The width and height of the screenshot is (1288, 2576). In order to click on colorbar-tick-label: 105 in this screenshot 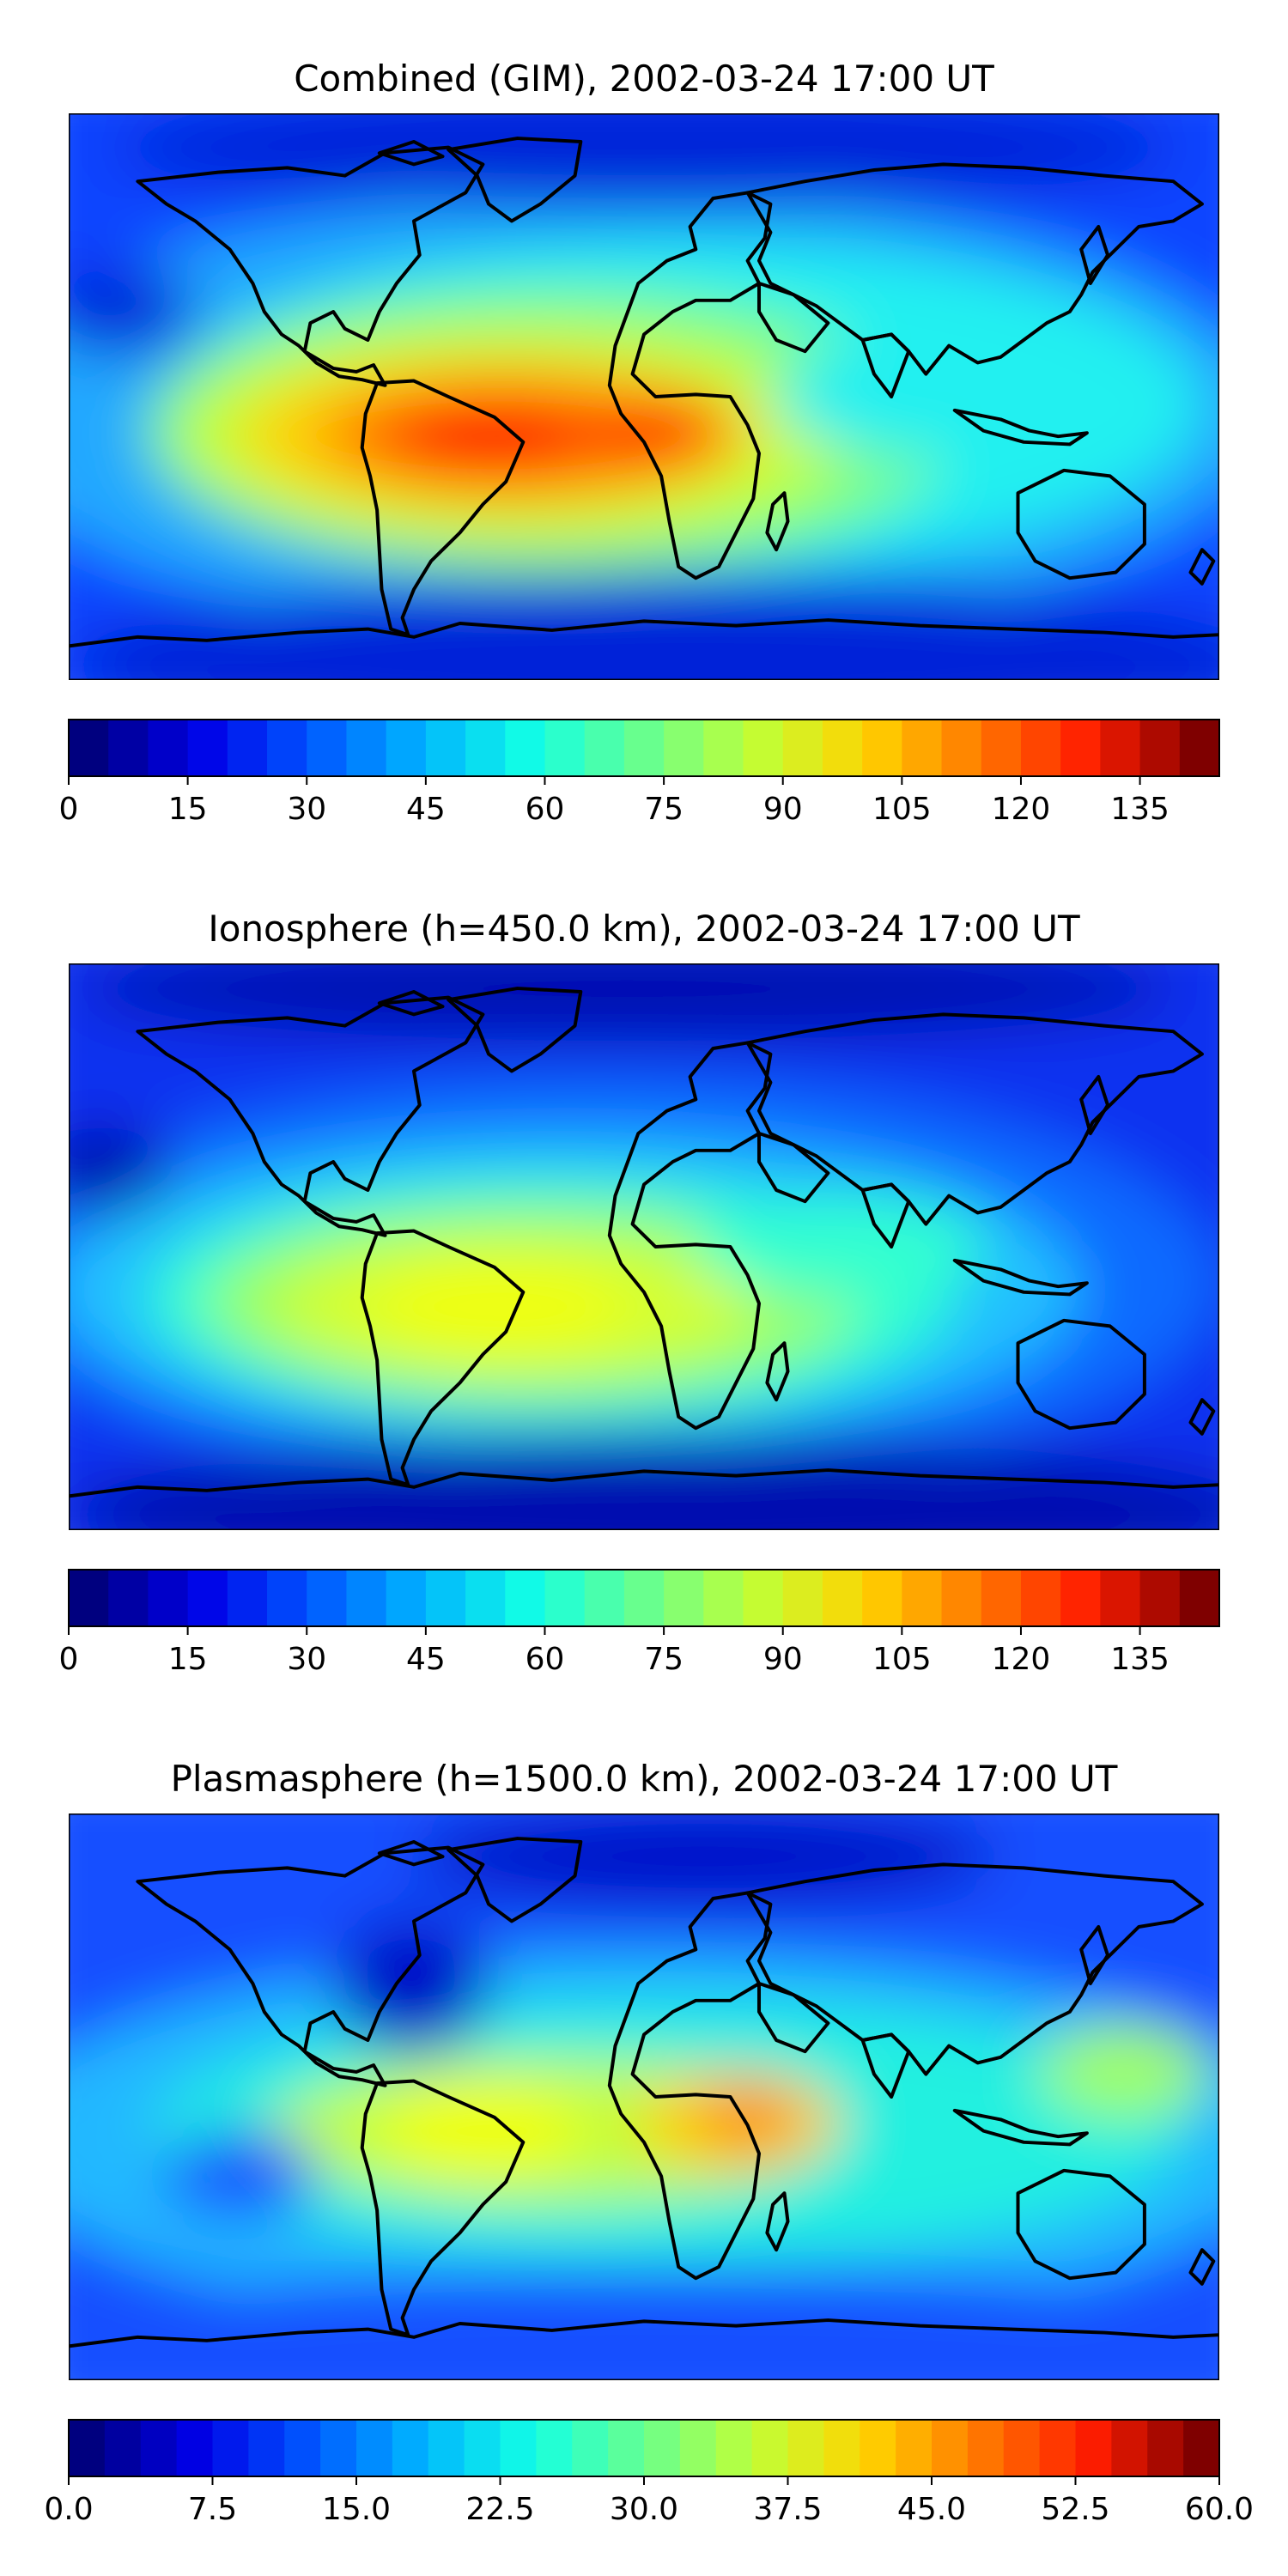, I will do `click(902, 1660)`.